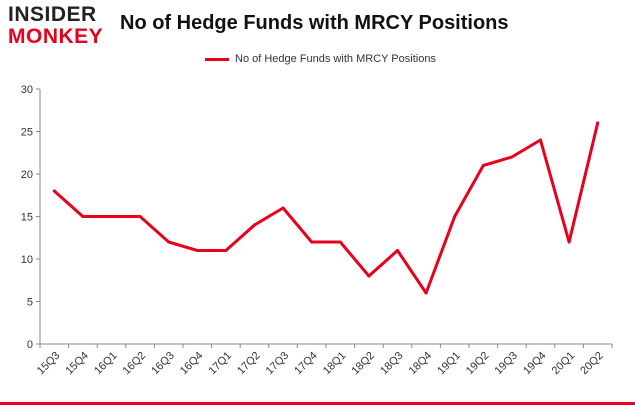 This screenshot has height=405, width=635. Describe the element at coordinates (30, 345) in the screenshot. I see `y-tick-label: 0` at that location.